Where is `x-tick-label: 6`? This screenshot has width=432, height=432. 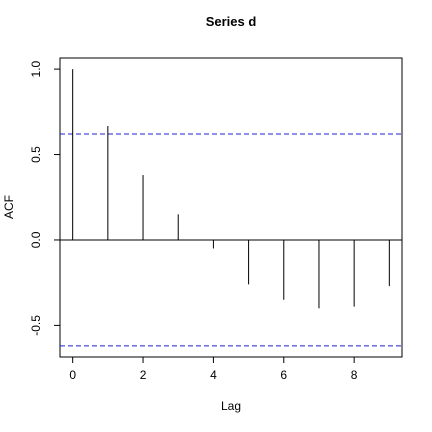
x-tick-label: 6 is located at coordinates (283, 375).